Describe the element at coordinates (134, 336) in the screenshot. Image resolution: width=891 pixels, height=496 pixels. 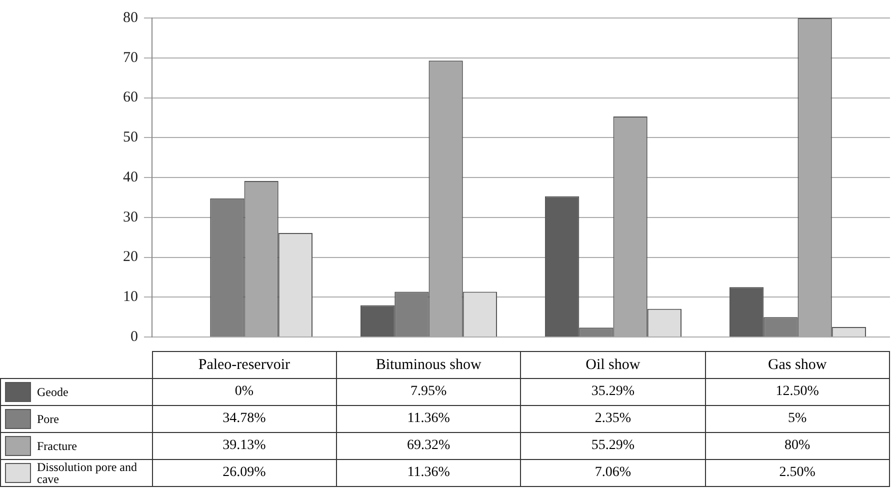
I see `y-tick-label: 0` at that location.